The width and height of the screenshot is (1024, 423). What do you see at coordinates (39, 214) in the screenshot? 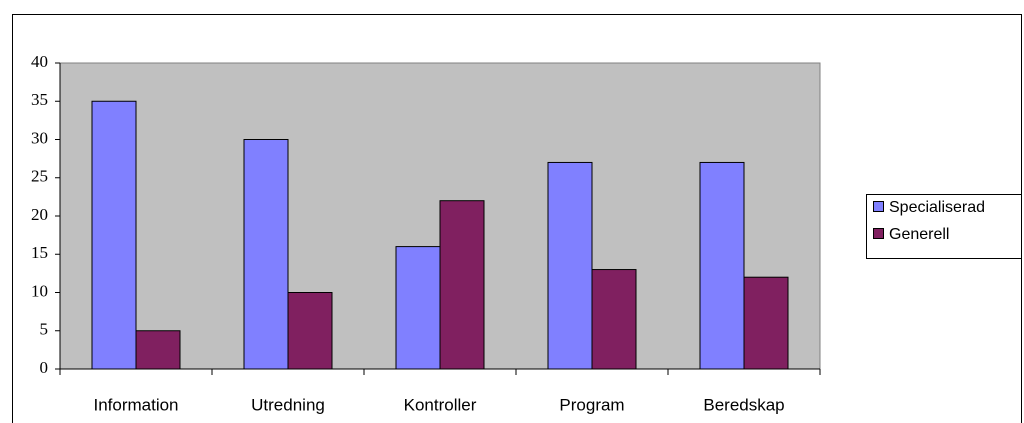
I see `y-tick-label: 20` at bounding box center [39, 214].